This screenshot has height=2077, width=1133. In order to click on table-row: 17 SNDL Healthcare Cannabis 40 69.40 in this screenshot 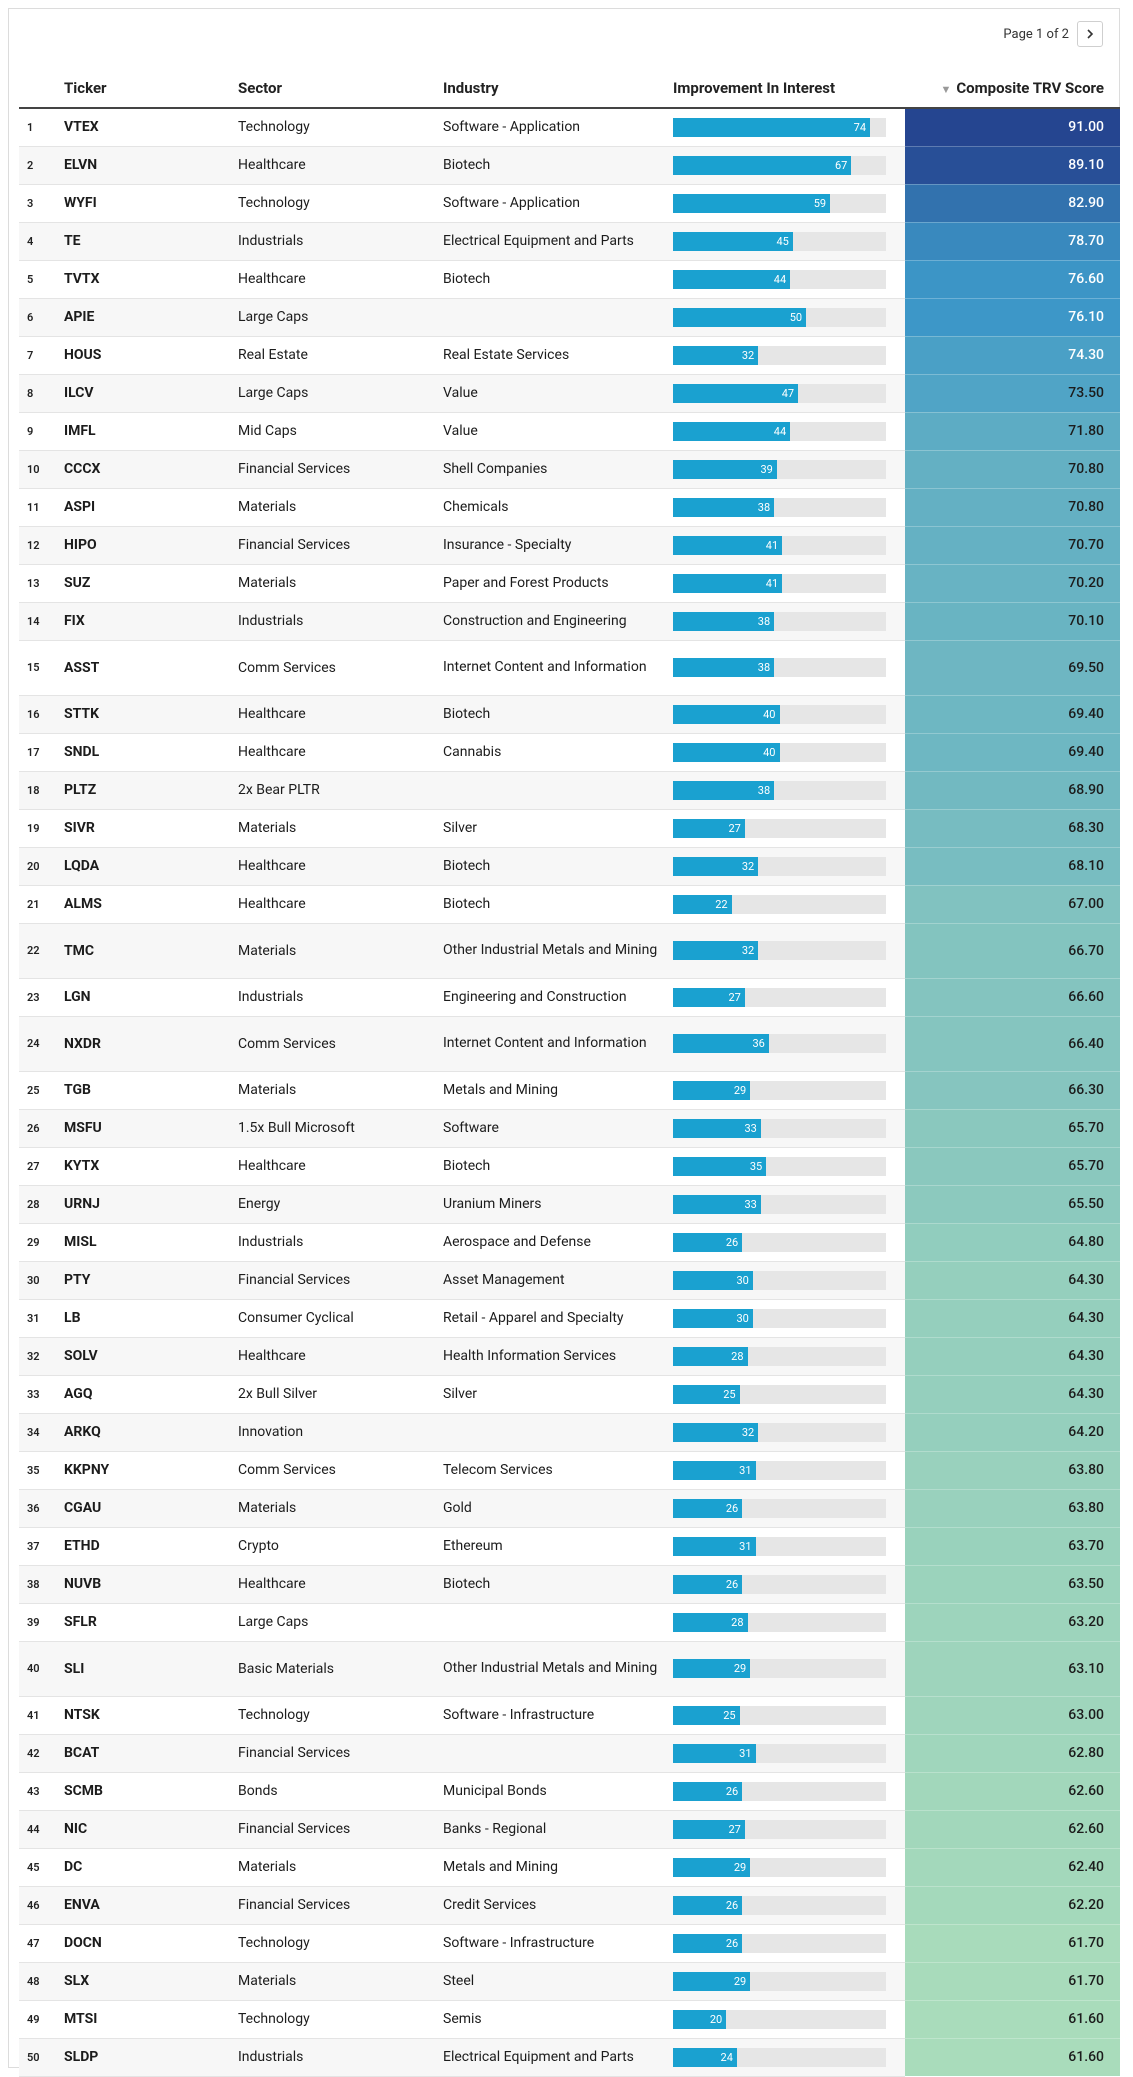, I will do `click(569, 752)`.